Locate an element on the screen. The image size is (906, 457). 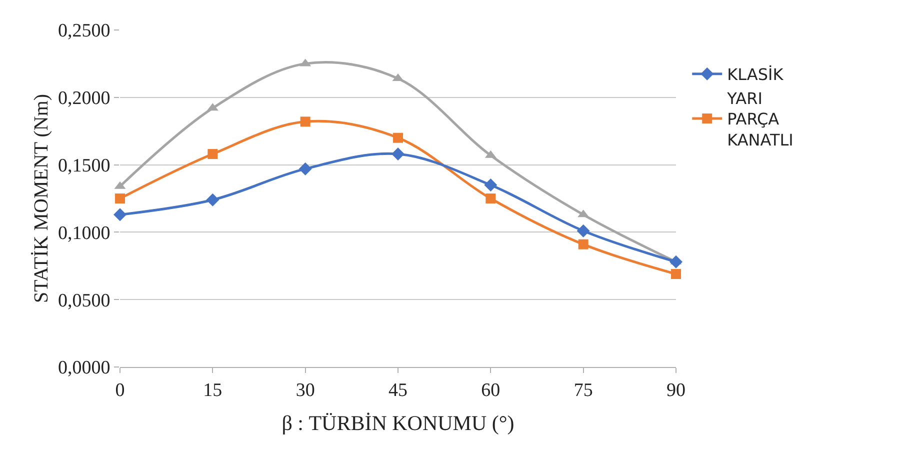
x-tick-label: 90 is located at coordinates (676, 390).